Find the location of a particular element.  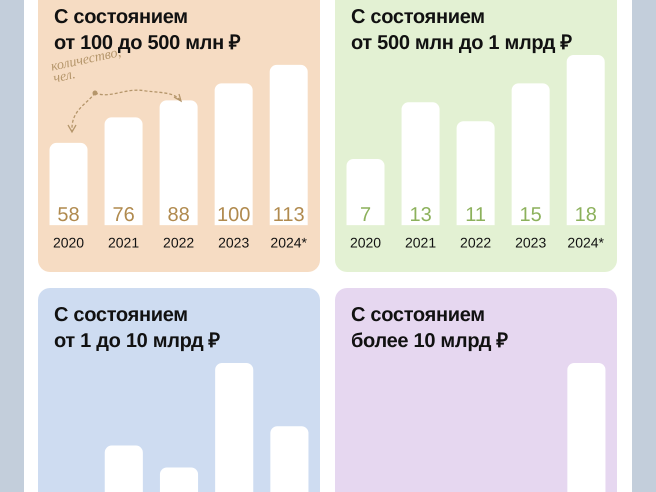

data-label: 88 is located at coordinates (178, 215).